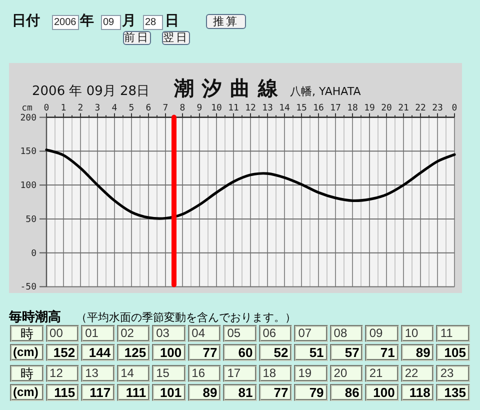 The height and width of the screenshot is (410, 480). I want to click on x-tick-label: 9, so click(199, 108).